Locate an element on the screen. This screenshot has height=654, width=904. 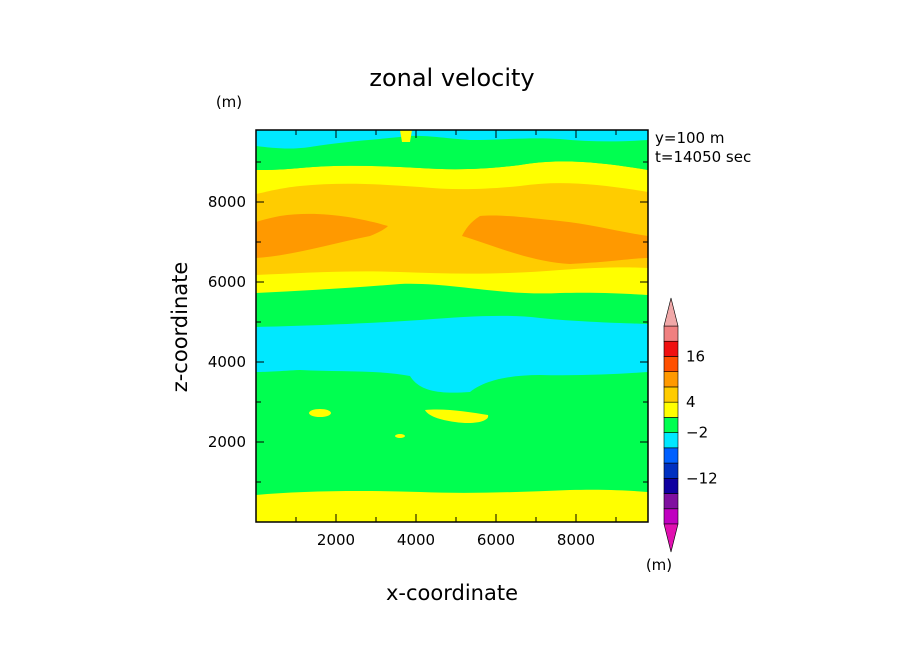
y-axis-label: z-coordinate is located at coordinates (180, 327).